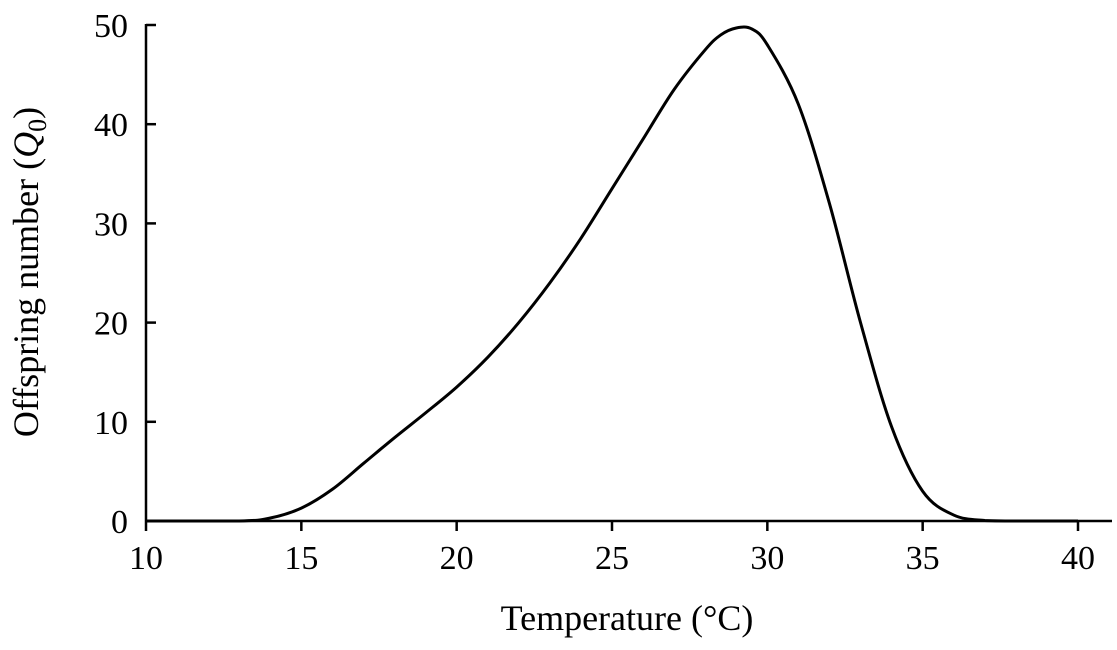 The image size is (1117, 650). What do you see at coordinates (1078, 558) in the screenshot?
I see `x-tick-label: 40` at bounding box center [1078, 558].